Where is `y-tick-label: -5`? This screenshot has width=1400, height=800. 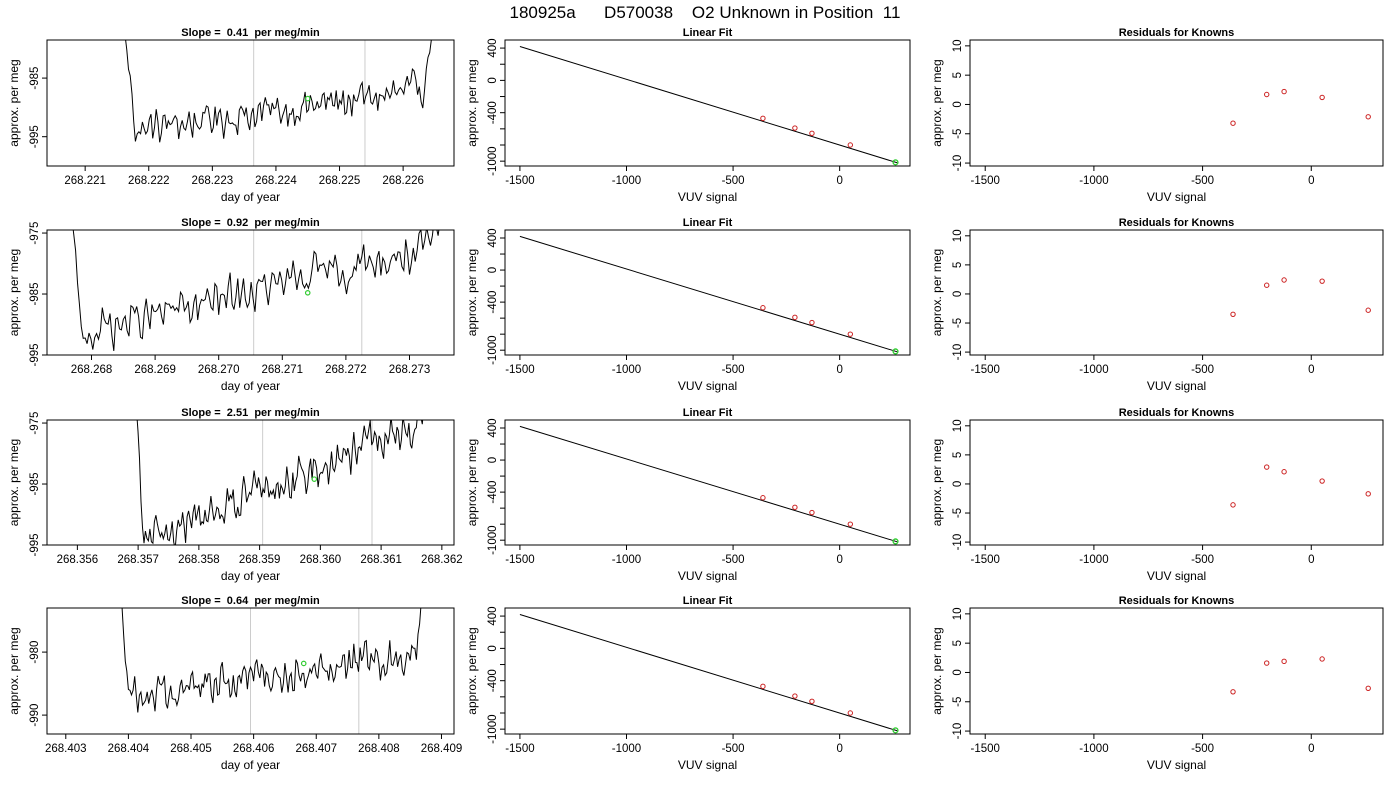
y-tick-label: -5 is located at coordinates (958, 323).